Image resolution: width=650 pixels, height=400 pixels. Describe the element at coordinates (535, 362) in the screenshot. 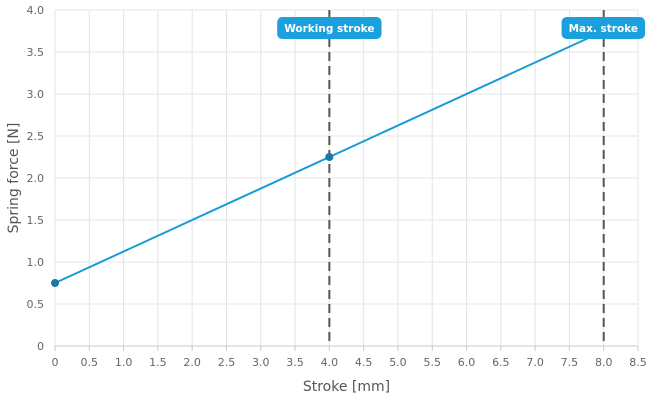

I see `x-tick-label: 7.0` at that location.